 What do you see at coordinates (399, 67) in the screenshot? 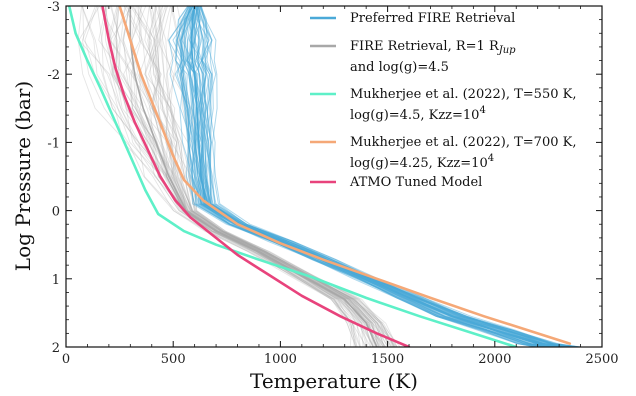
I see `legend-label: and log(g)=4.5` at bounding box center [399, 67].